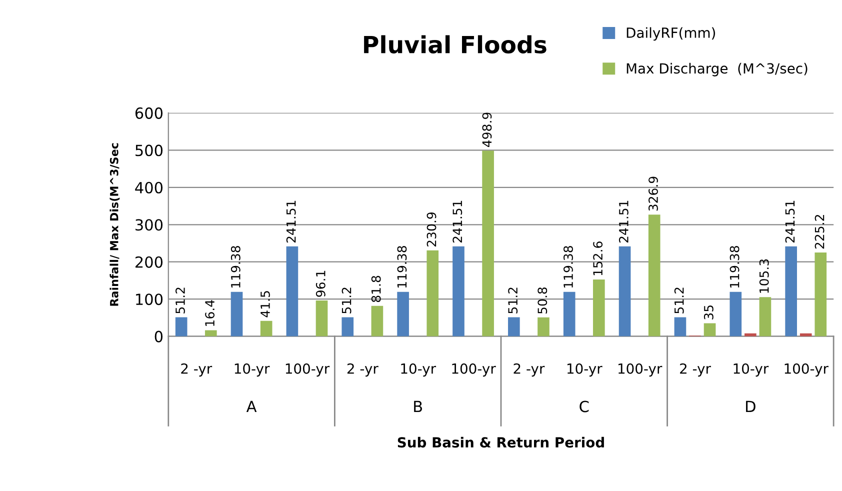 The width and height of the screenshot is (842, 491). Describe the element at coordinates (543, 300) in the screenshot. I see `data-label: 50.8` at that location.